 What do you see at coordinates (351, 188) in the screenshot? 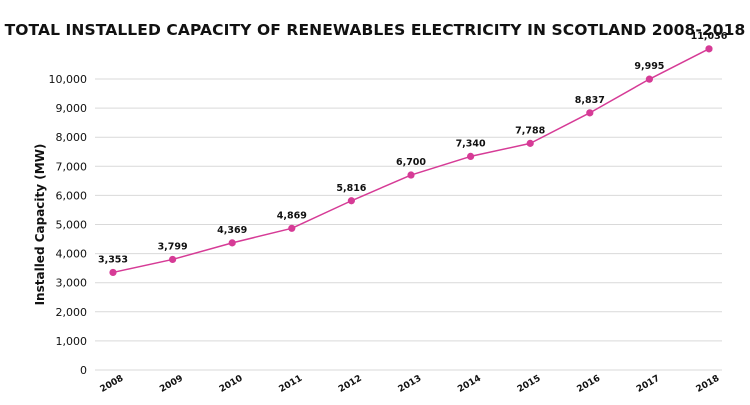
I see `data-label: 5,816` at bounding box center [351, 188].